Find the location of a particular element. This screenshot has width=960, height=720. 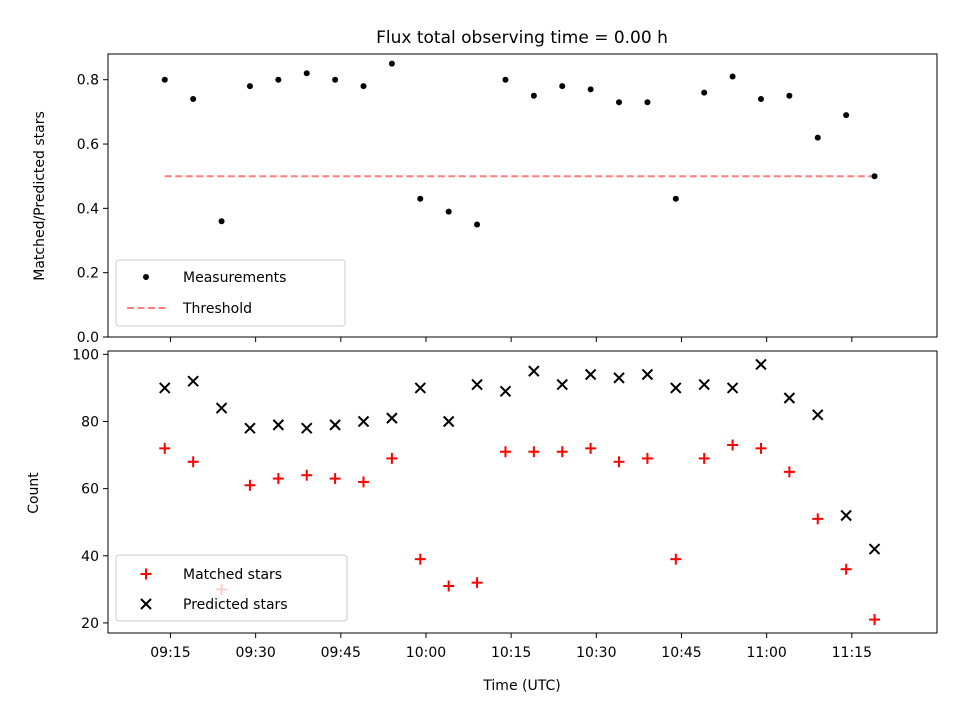

bottom-y-tick-label: 80 is located at coordinates (90, 423).